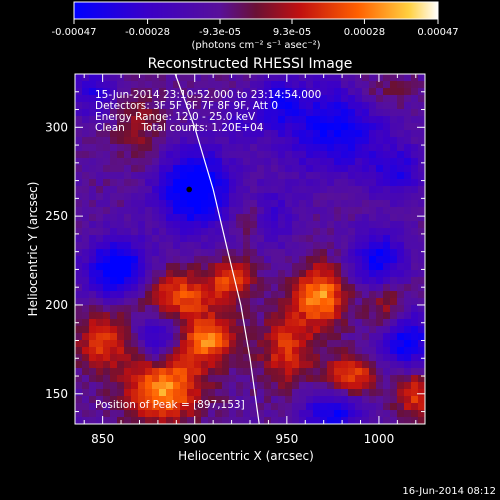 The width and height of the screenshot is (500, 500). Describe the element at coordinates (194, 439) in the screenshot. I see `x-tick-label: 900` at that location.